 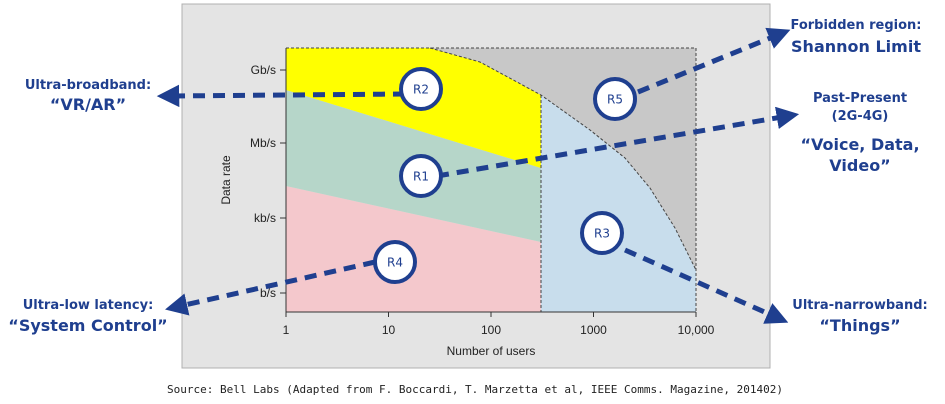 I want to click on arrow-r4-latency, so click(x=270, y=287).